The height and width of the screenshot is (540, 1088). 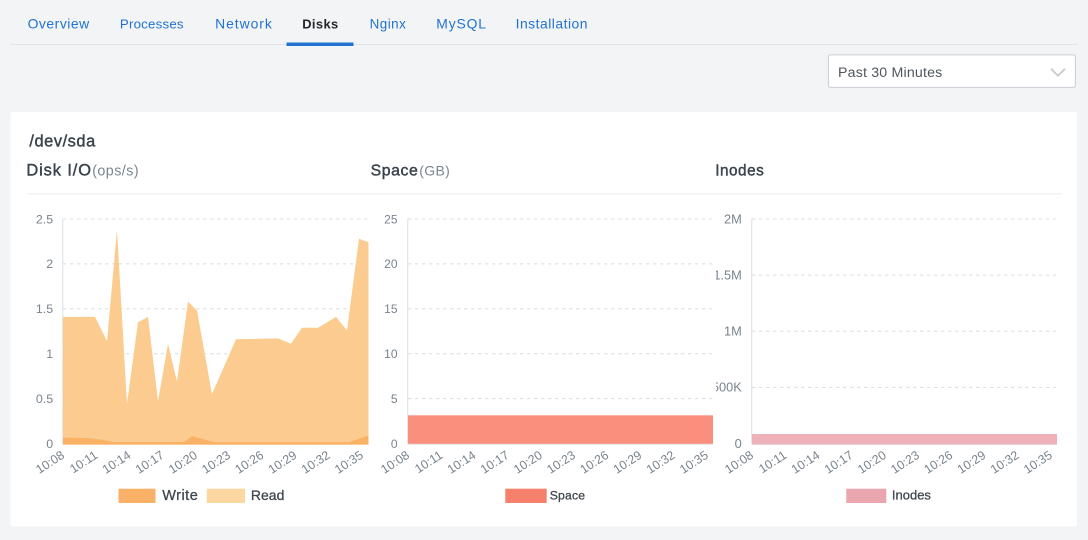 What do you see at coordinates (391, 309) in the screenshot?
I see `svg-text: 15` at bounding box center [391, 309].